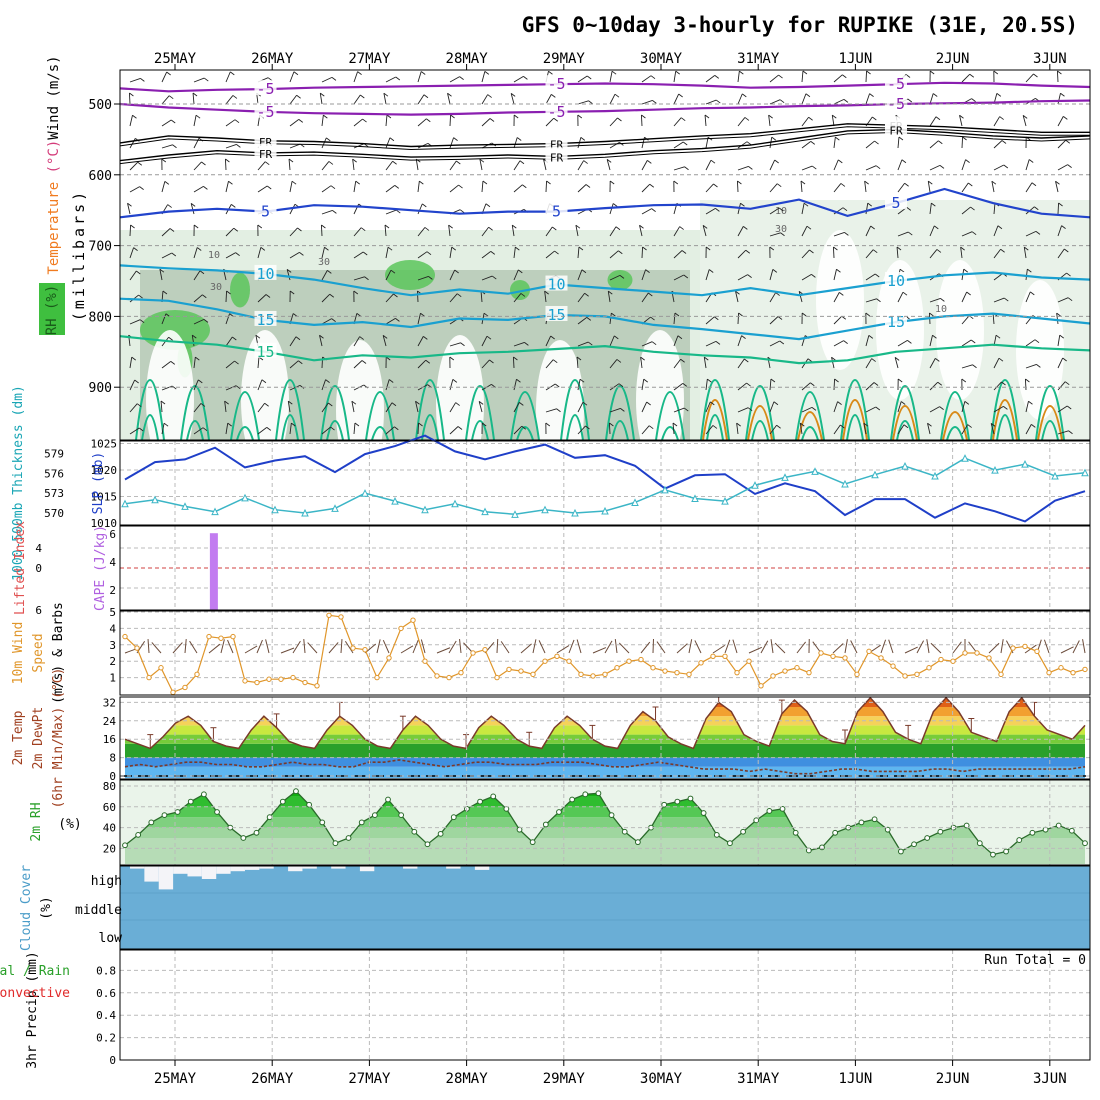 The width and height of the screenshot is (1100, 1100). What do you see at coordinates (79, 255) in the screenshot?
I see `y-axis-label: (millibars)` at bounding box center [79, 255].